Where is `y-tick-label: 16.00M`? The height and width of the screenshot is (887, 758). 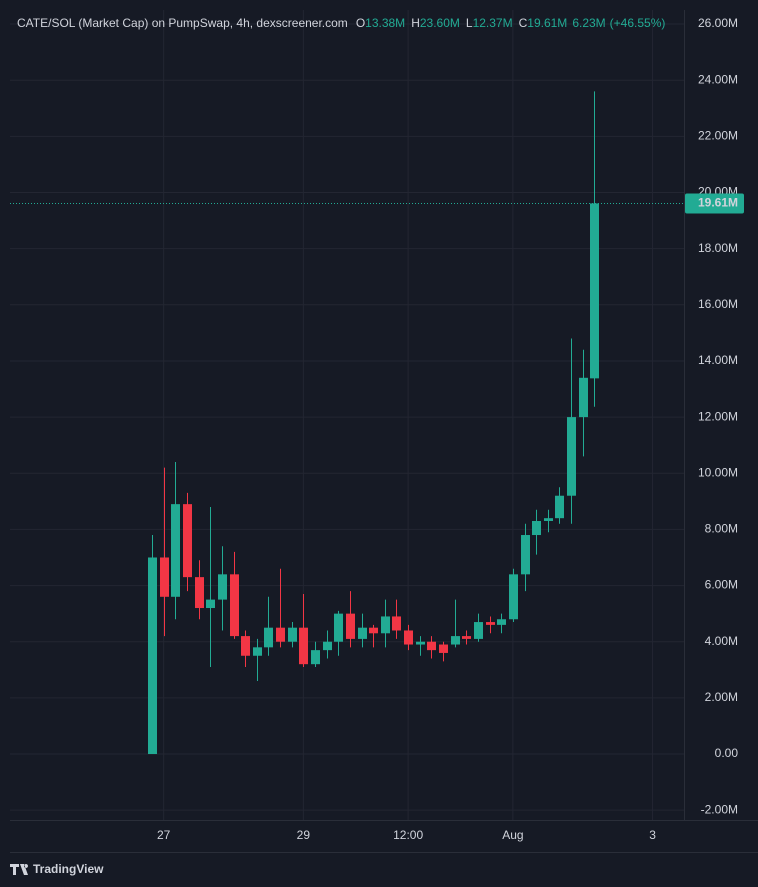
y-tick-label: 16.00M is located at coordinates (718, 304).